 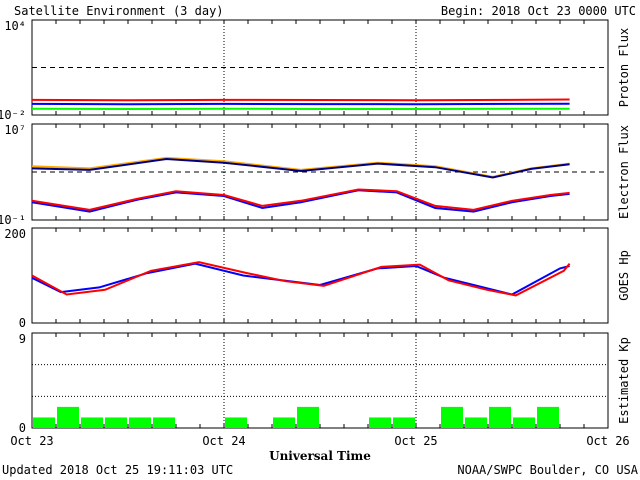 I want to click on updated-time: Updated 2018 Oct 25 19:11:03 UTC, so click(x=117, y=470).